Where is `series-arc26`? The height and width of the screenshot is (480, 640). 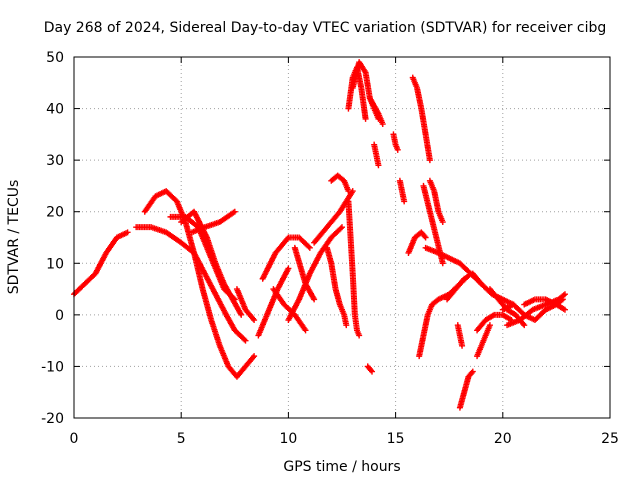 series-arc26 is located at coordinates (436, 201).